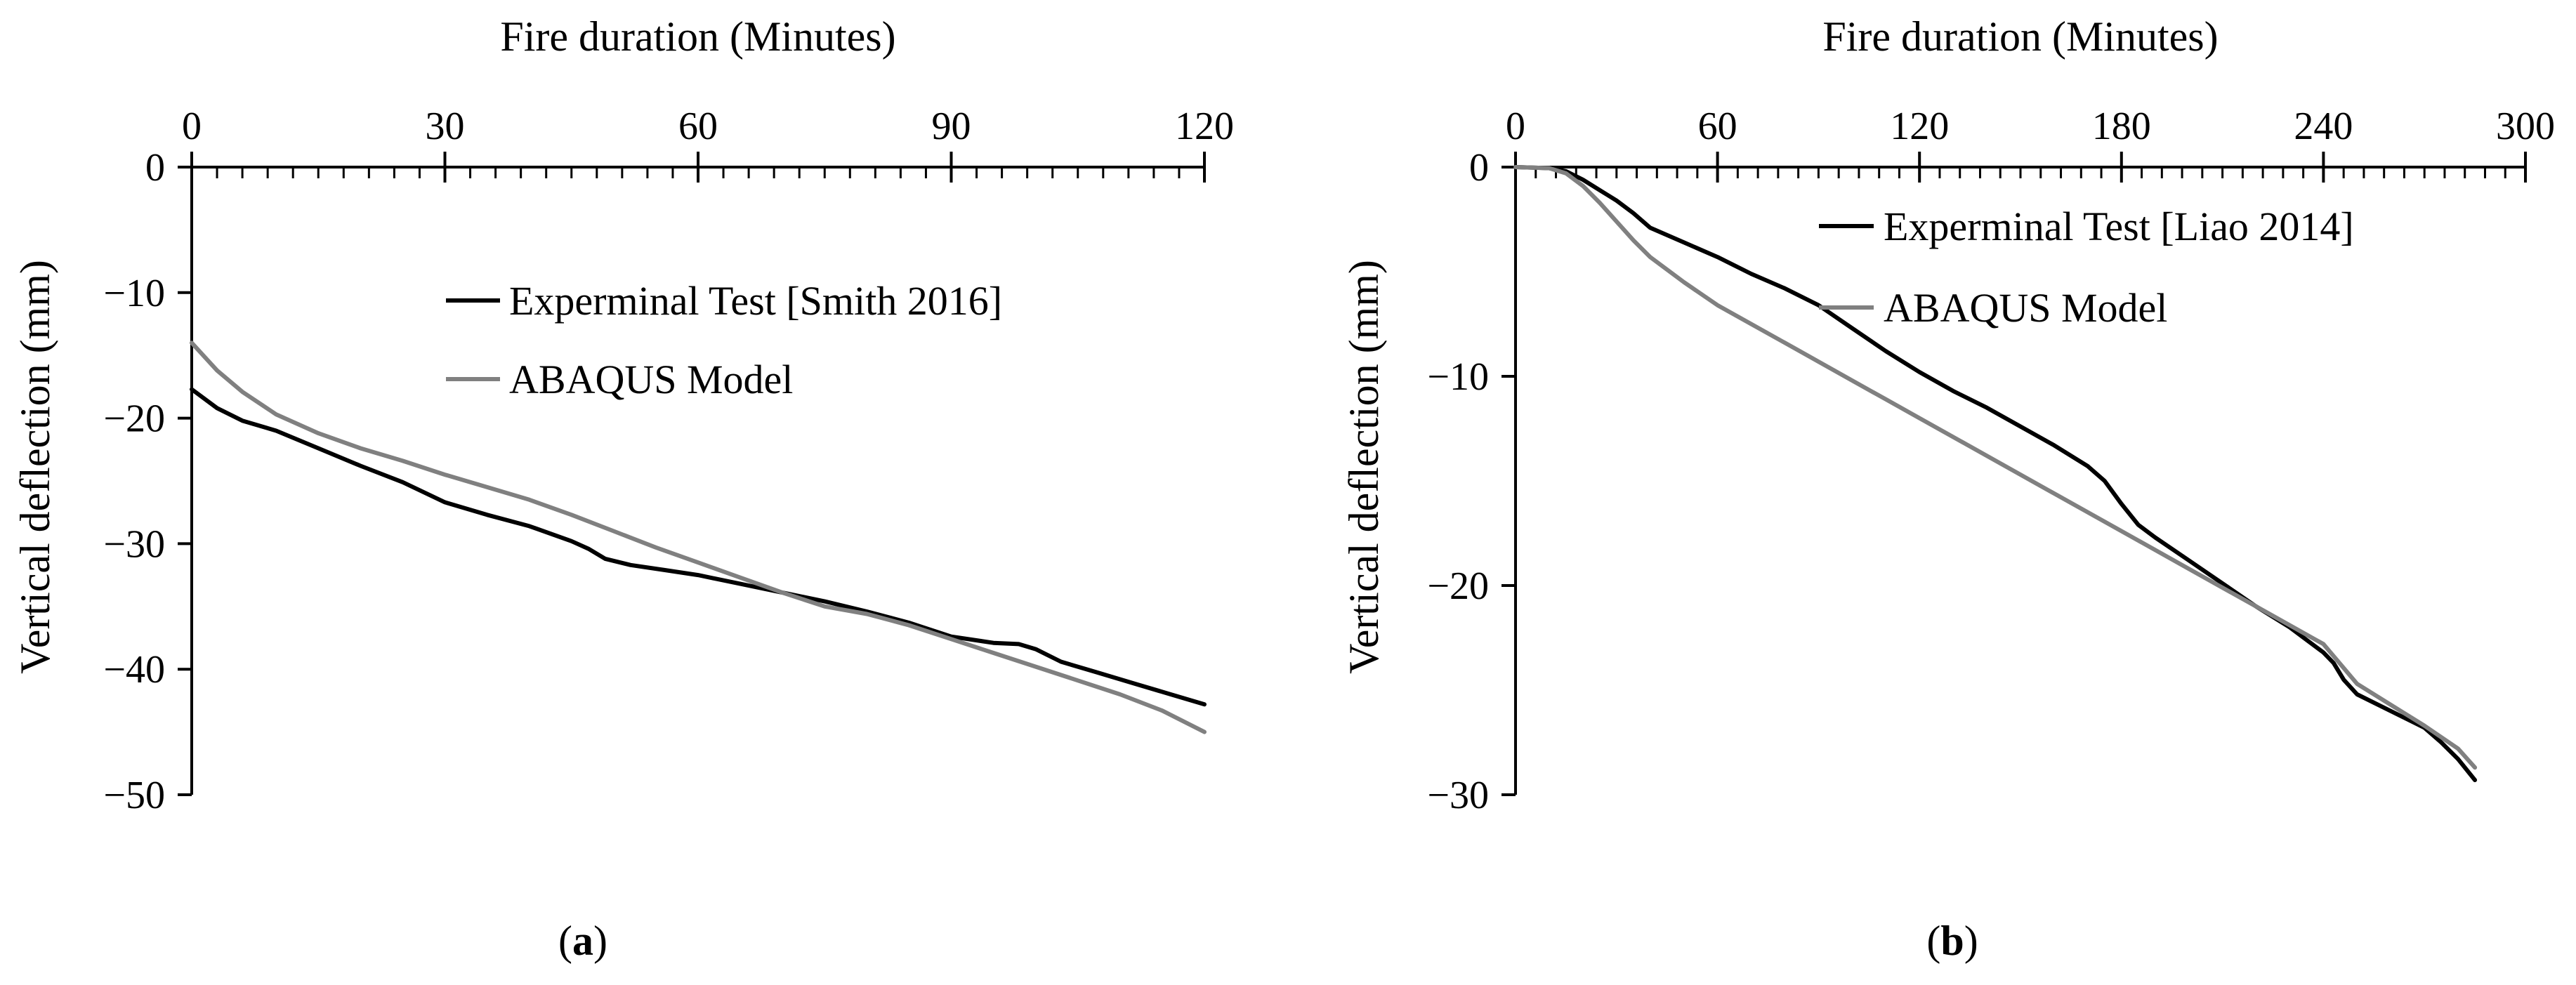  What do you see at coordinates (1458, 481) in the screenshot?
I see `y-tick-labels-b: 0 −10 −20 −30` at bounding box center [1458, 481].